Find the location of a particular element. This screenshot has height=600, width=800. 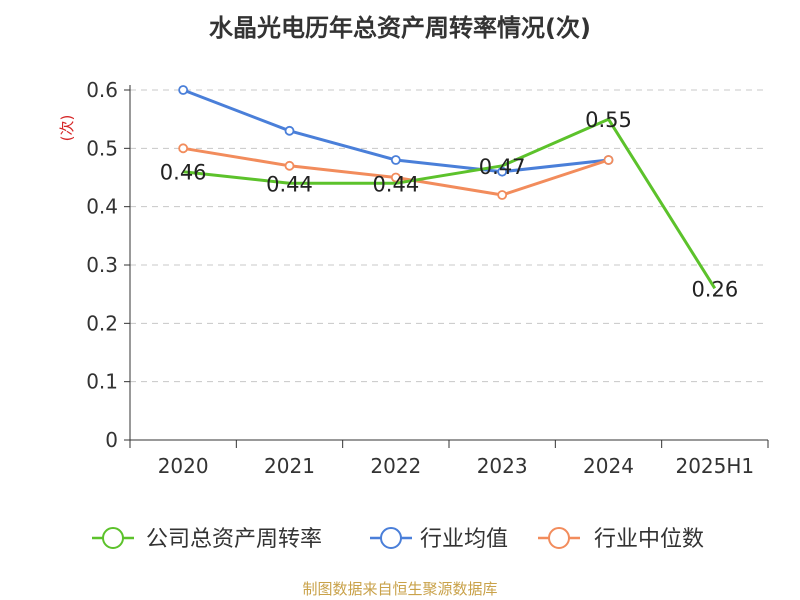

y-tick-label-2: 0.2 is located at coordinates (102, 323).